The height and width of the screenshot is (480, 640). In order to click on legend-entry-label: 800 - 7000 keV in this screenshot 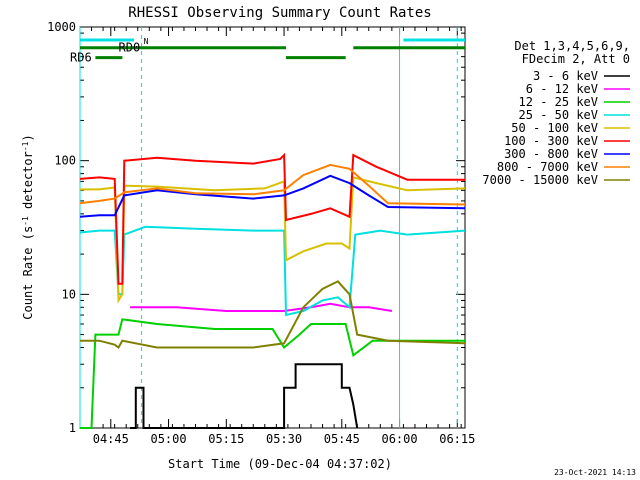, I will do `click(547, 167)`.